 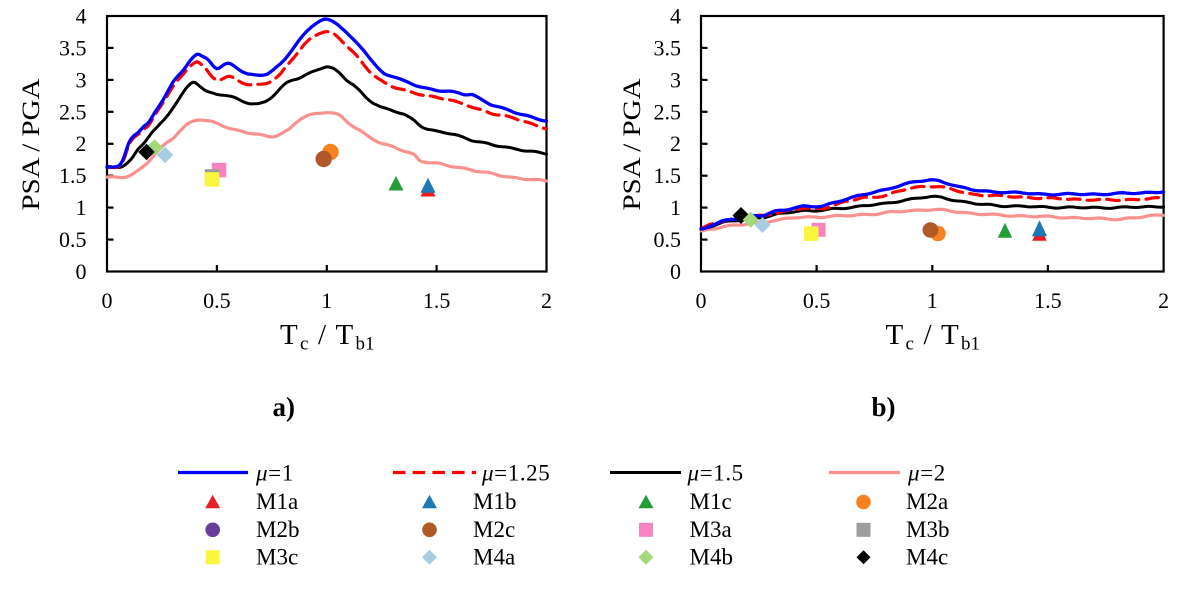 What do you see at coordinates (715, 472) in the screenshot?
I see `svg-text: μ=1.5` at bounding box center [715, 472].